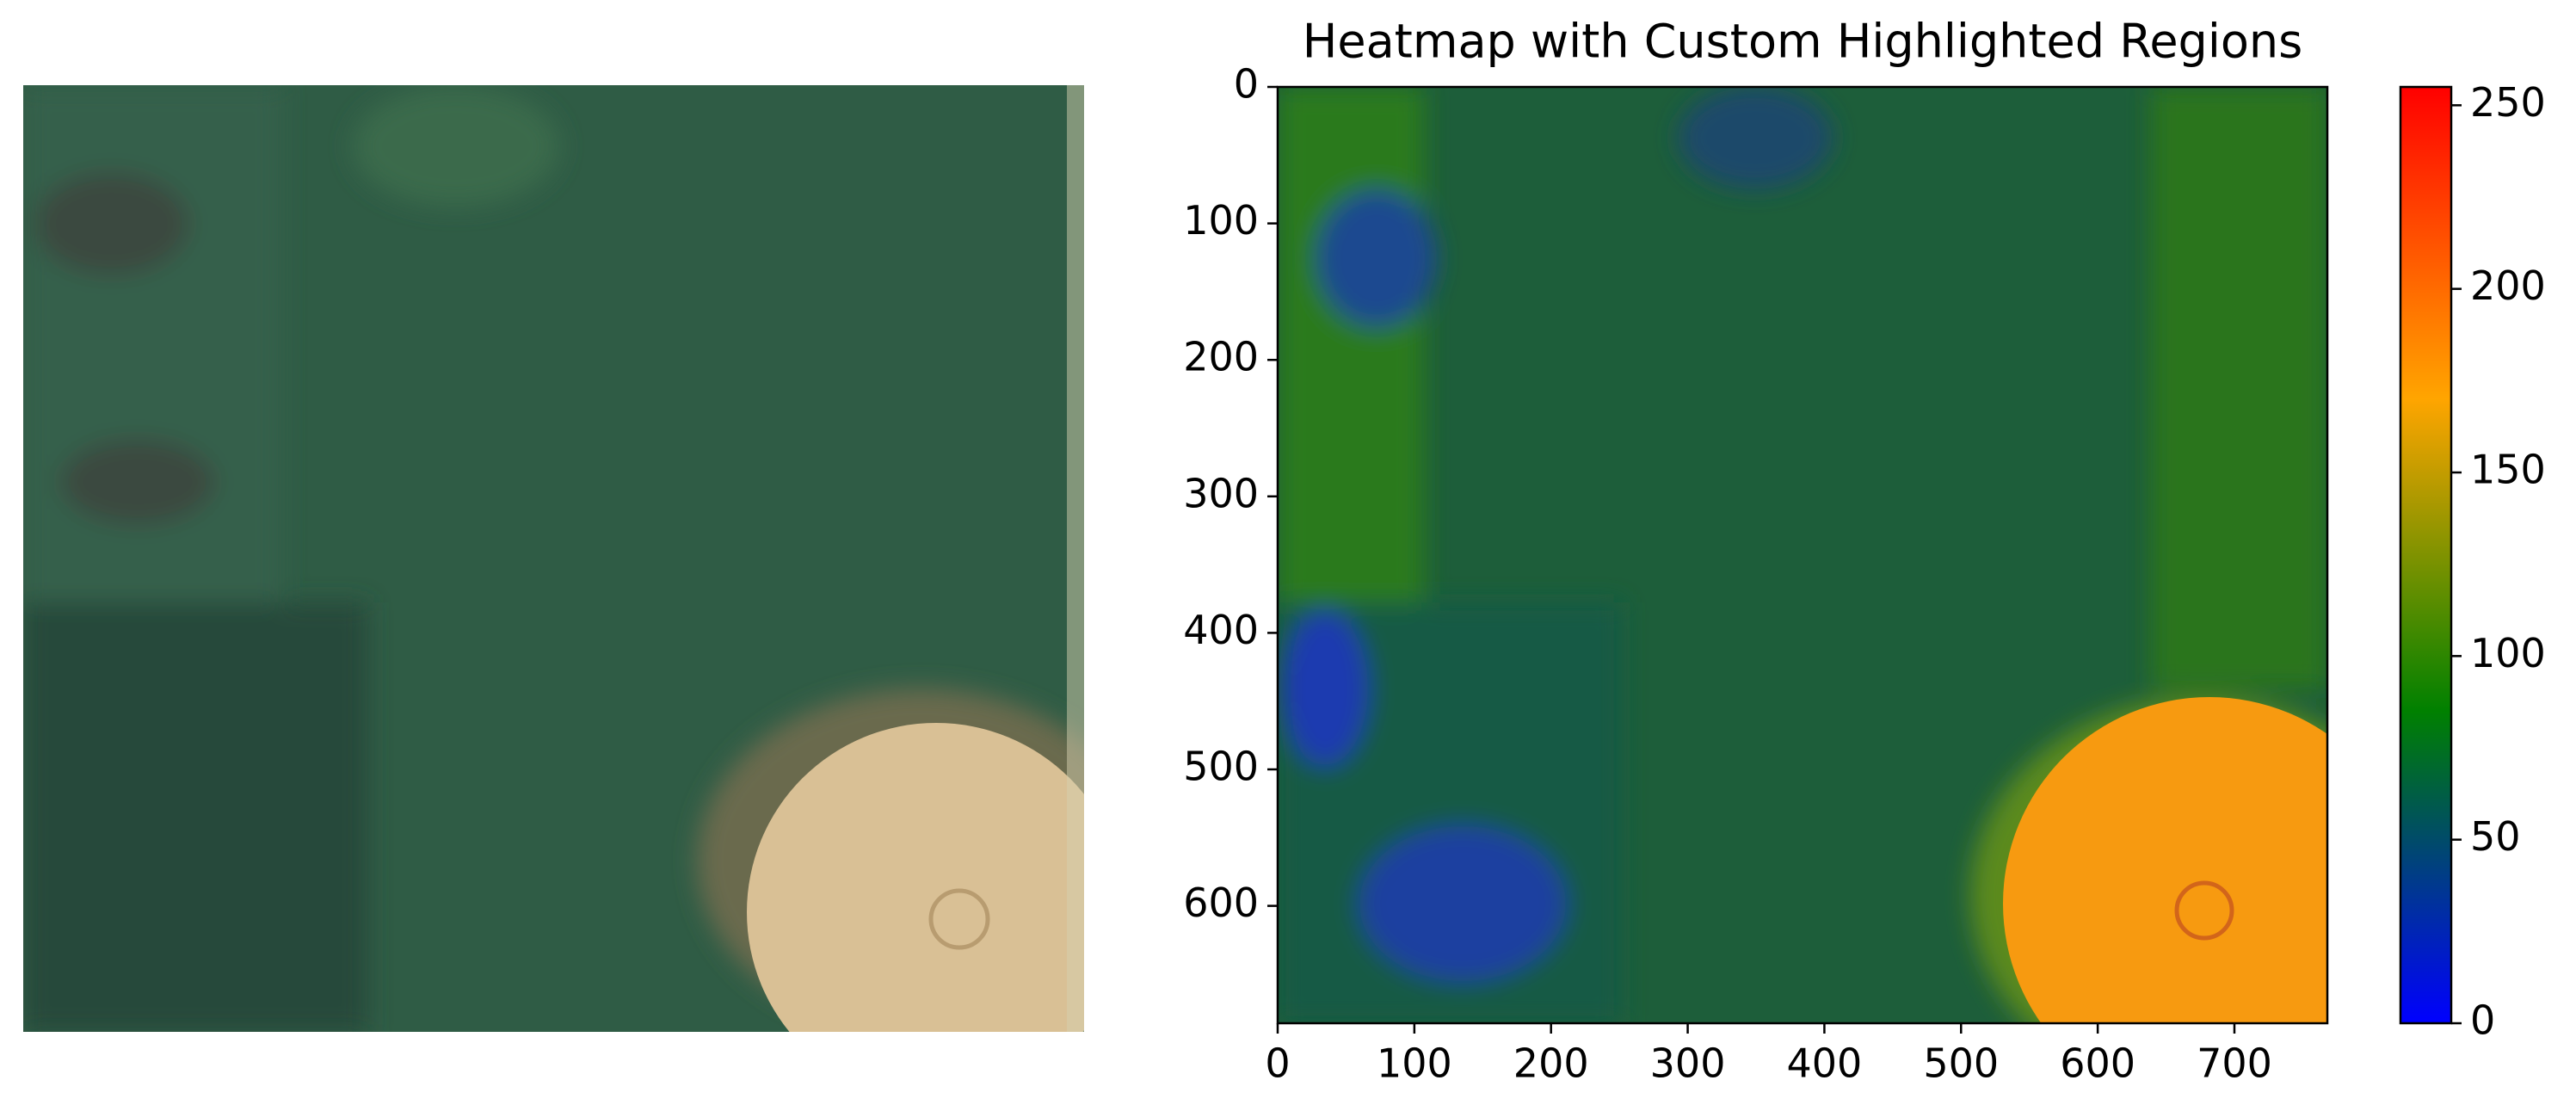 The image size is (2576, 1105). Describe the element at coordinates (1221, 903) in the screenshot. I see `y-tick-label: 600` at that location.